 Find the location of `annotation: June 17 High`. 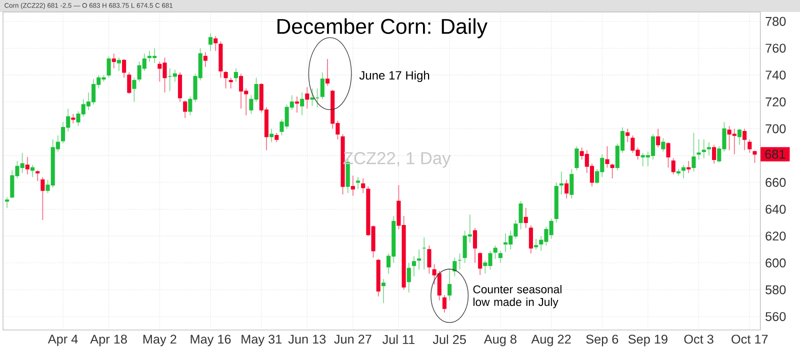

annotation: June 17 High is located at coordinates (394, 76).